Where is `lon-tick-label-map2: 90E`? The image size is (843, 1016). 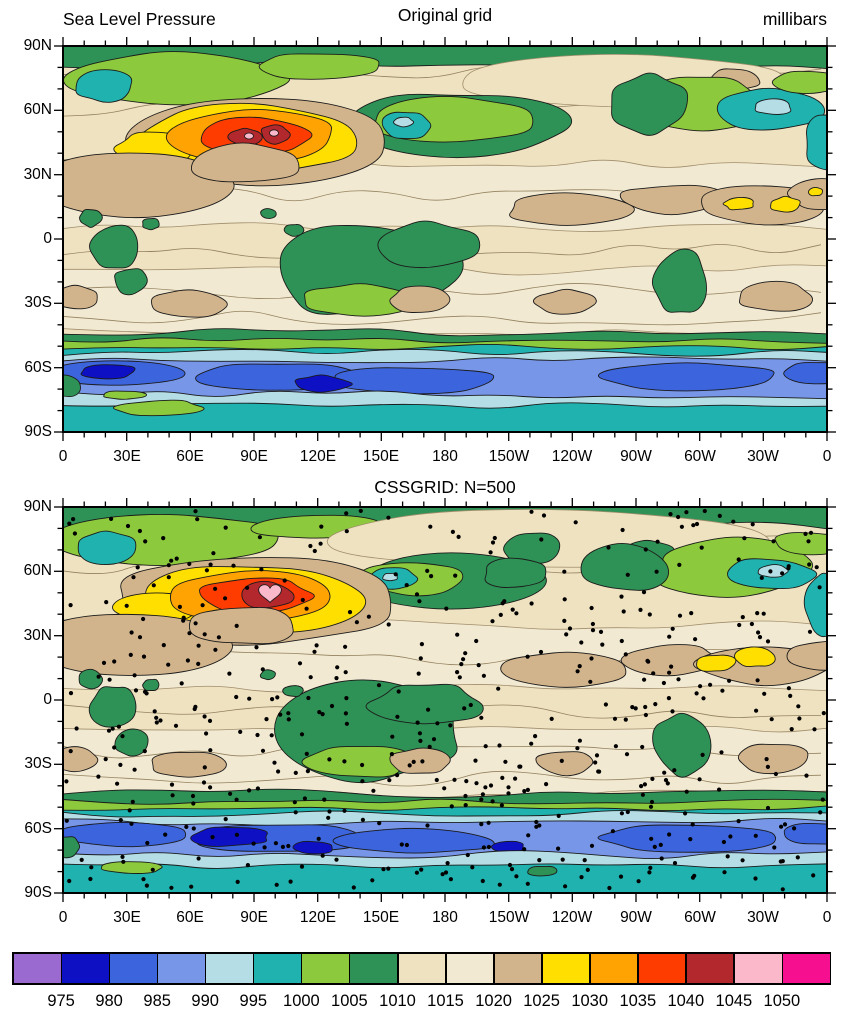
lon-tick-label-map2: 90E is located at coordinates (254, 917).